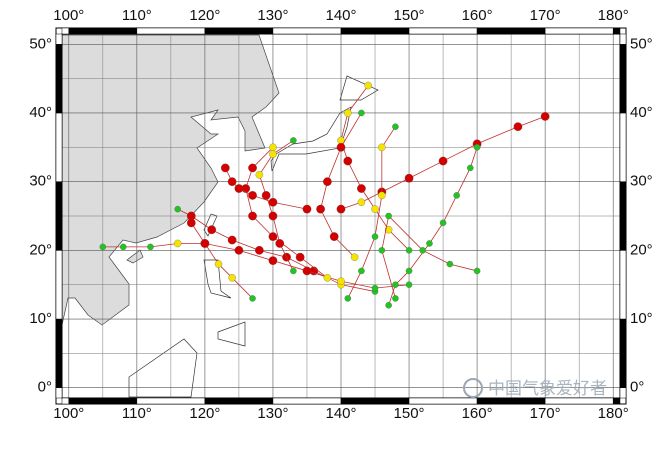  Describe the element at coordinates (68, 15) in the screenshot. I see `x-tick-label: 100°` at that location.